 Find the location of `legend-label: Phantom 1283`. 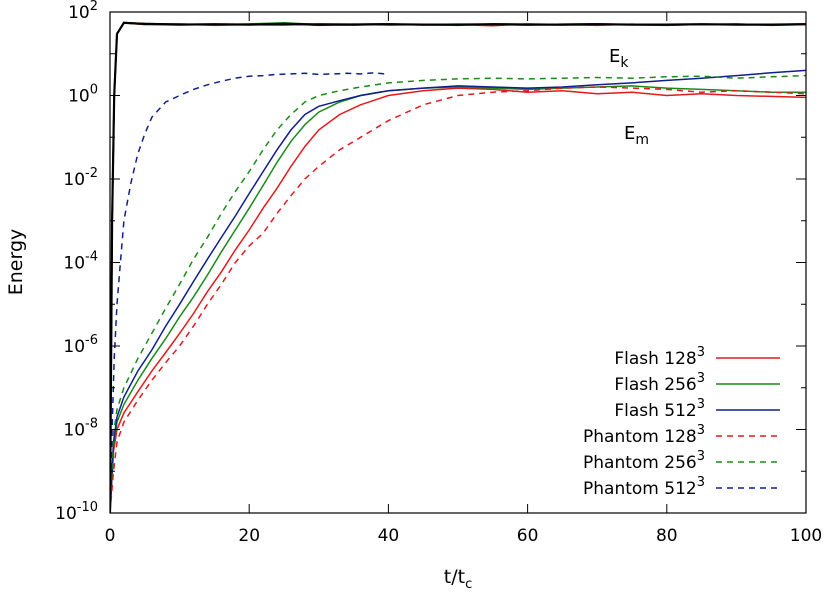

legend-label: Phantom 1283 is located at coordinates (644, 435).